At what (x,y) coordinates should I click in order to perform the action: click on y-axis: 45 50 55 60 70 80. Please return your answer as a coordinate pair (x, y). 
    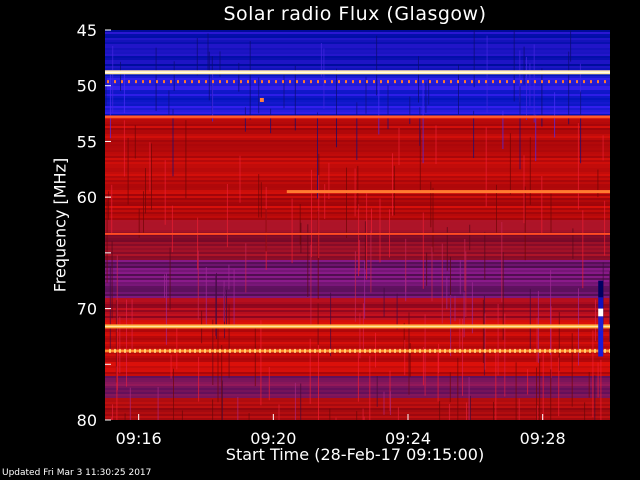
    Looking at the image, I should click on (94, 225).